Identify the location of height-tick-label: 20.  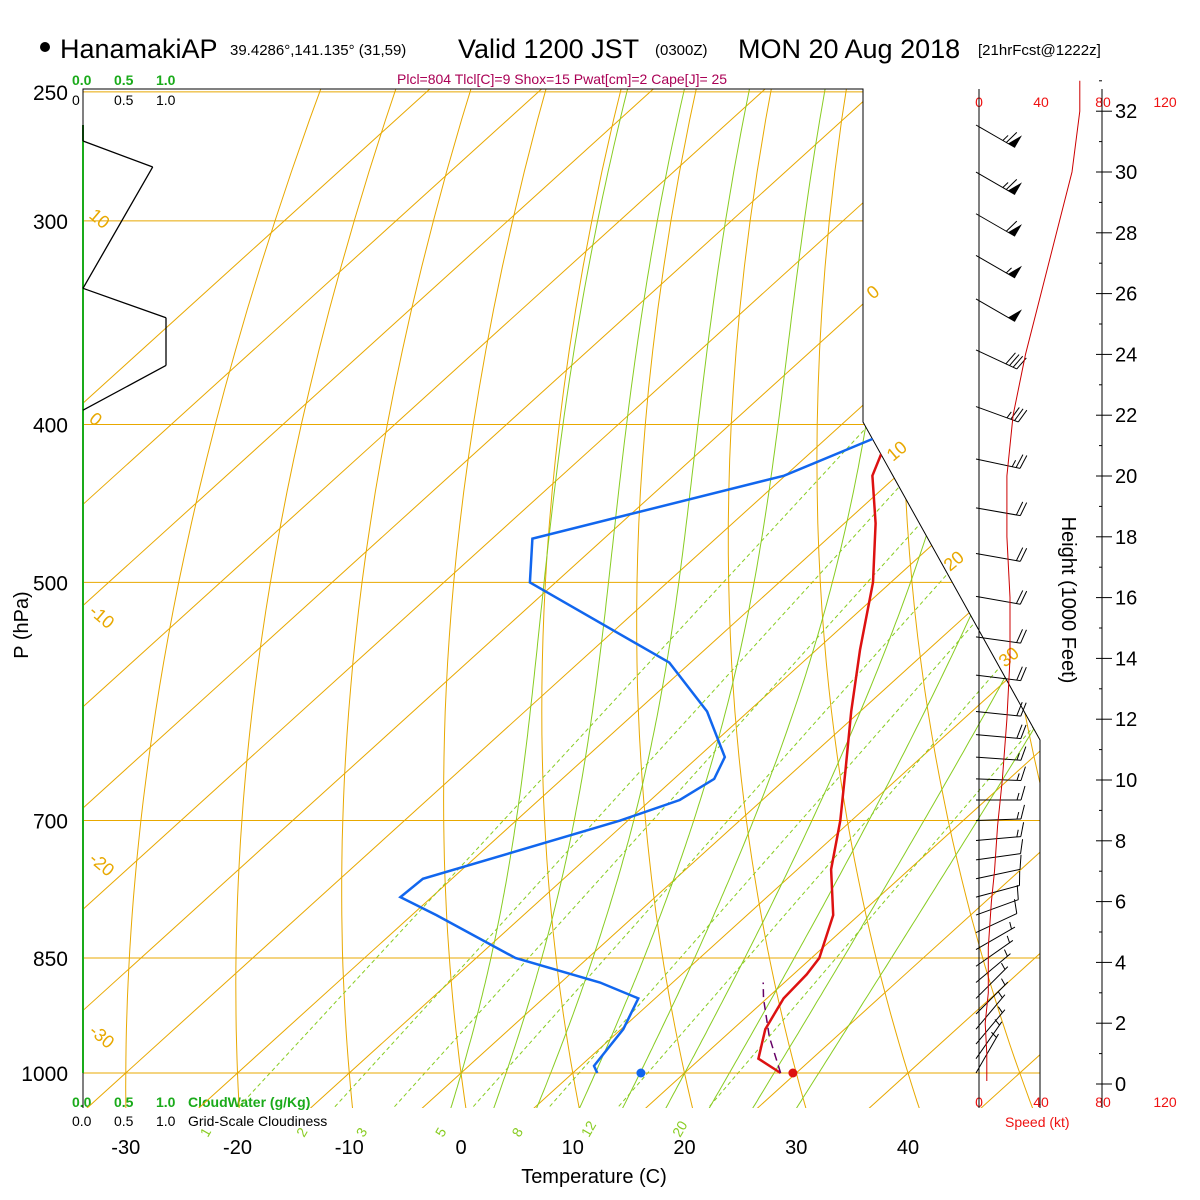
(1126, 477).